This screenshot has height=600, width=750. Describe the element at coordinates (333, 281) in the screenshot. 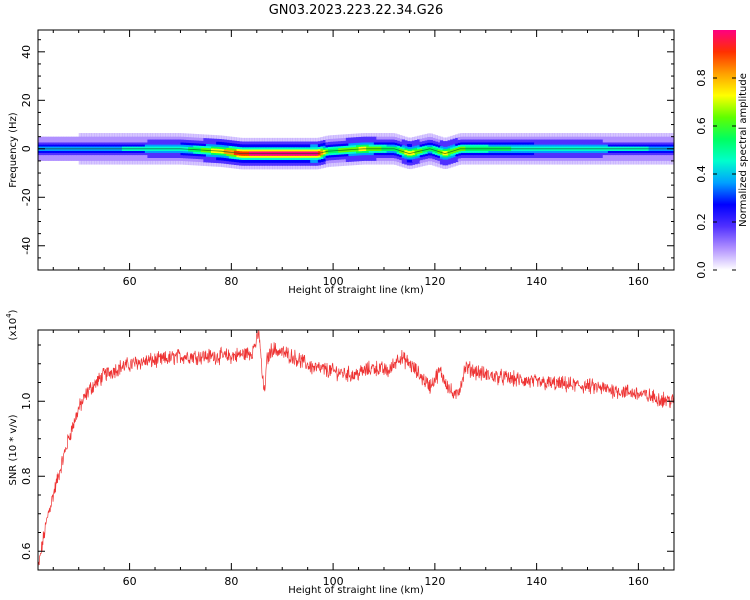

I see `spectrogram-x-tick-label: 100` at that location.